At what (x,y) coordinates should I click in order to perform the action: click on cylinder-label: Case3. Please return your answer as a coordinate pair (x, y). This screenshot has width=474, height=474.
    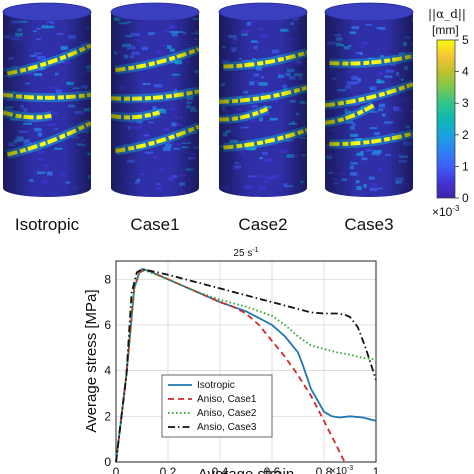
    Looking at the image, I should click on (368, 224).